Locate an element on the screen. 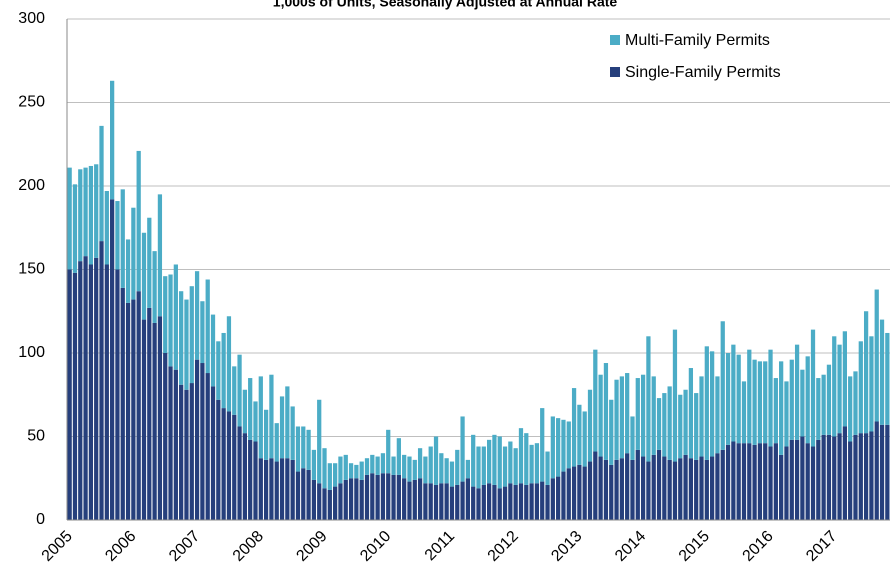 The image size is (895, 576). x-tick-label: 2005 is located at coordinates (57, 546).